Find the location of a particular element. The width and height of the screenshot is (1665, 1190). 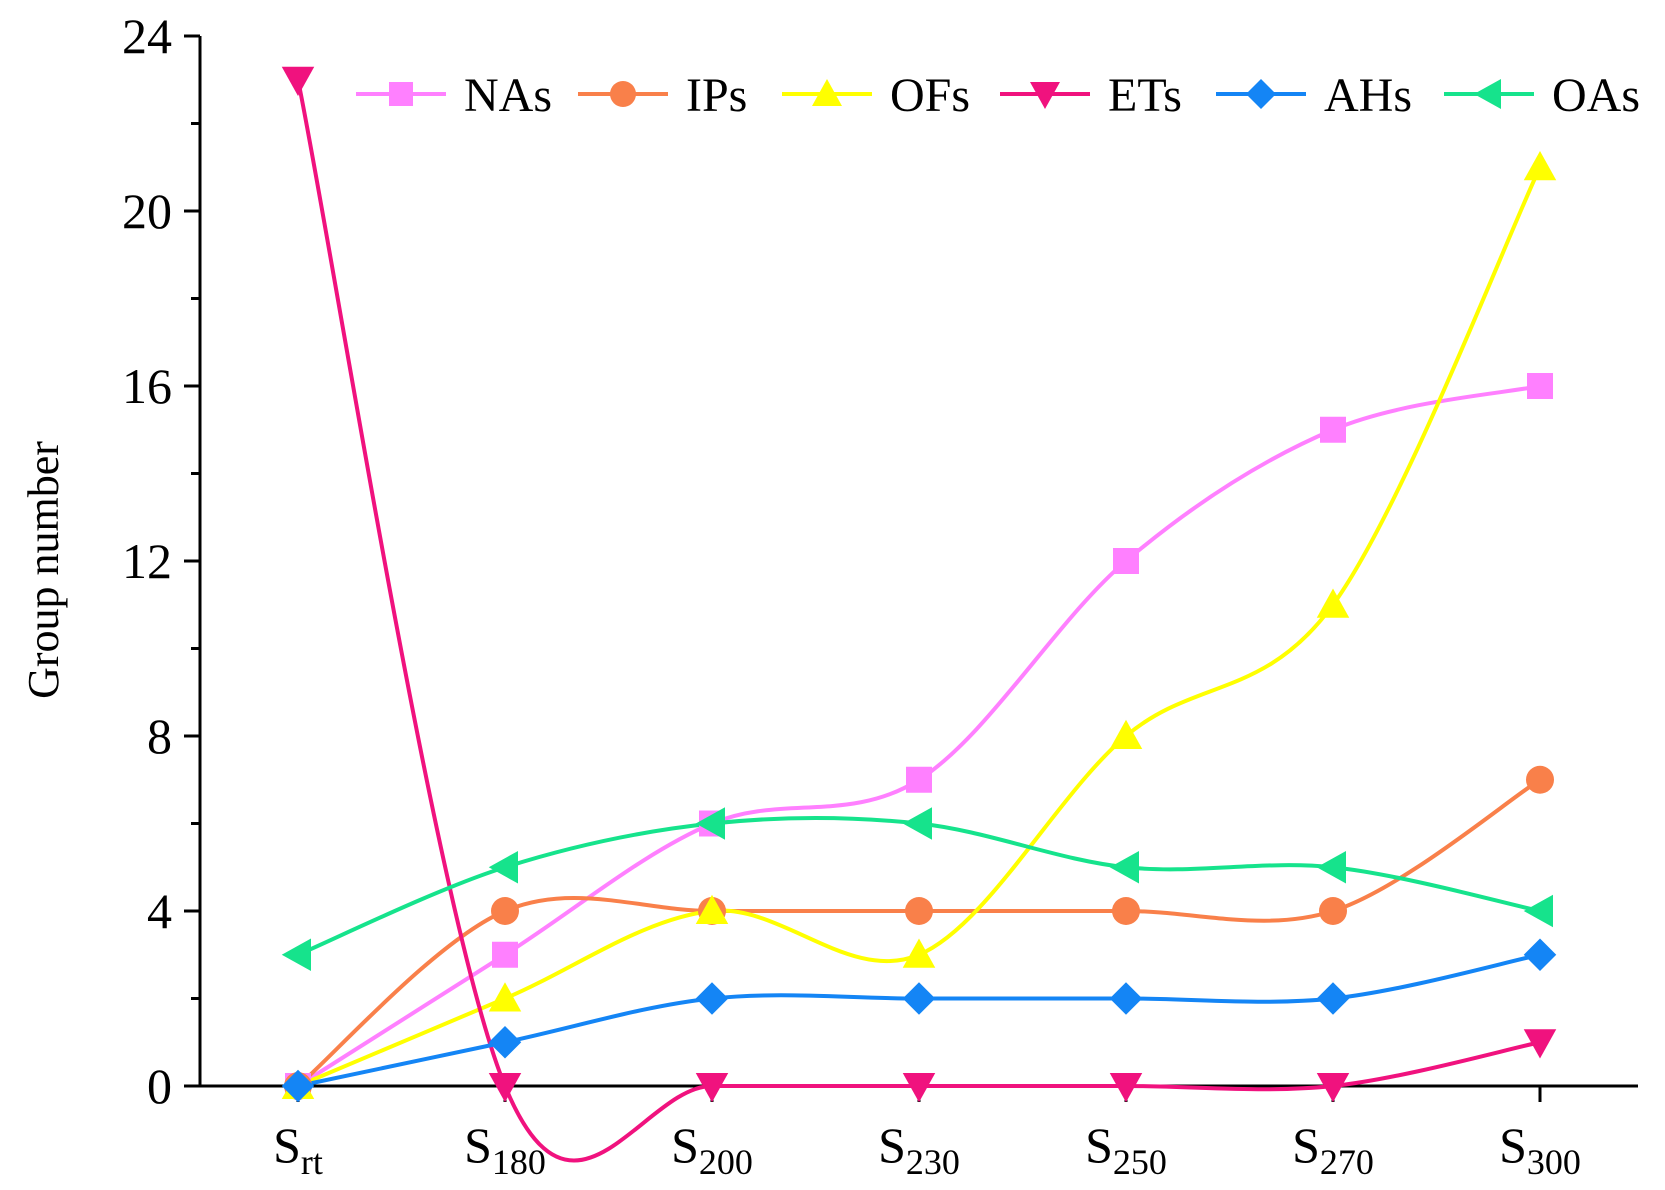

legend-label-ips: IPs is located at coordinates (716, 95).